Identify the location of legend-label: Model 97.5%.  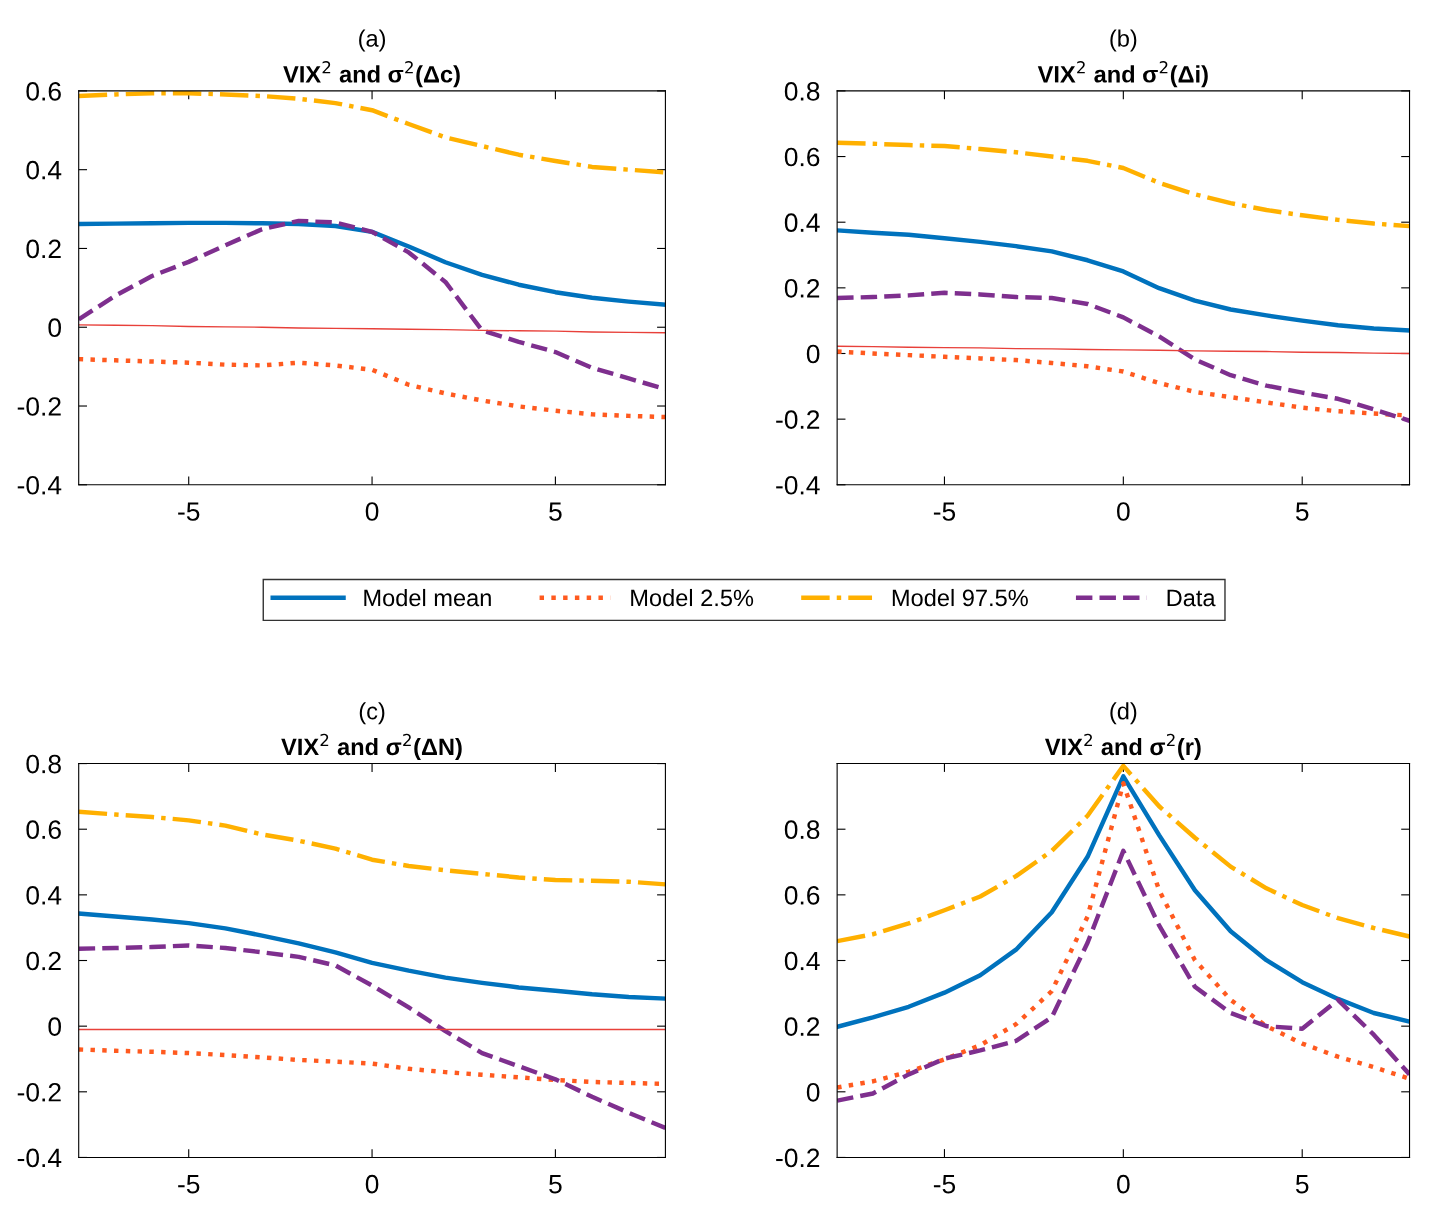
(960, 597).